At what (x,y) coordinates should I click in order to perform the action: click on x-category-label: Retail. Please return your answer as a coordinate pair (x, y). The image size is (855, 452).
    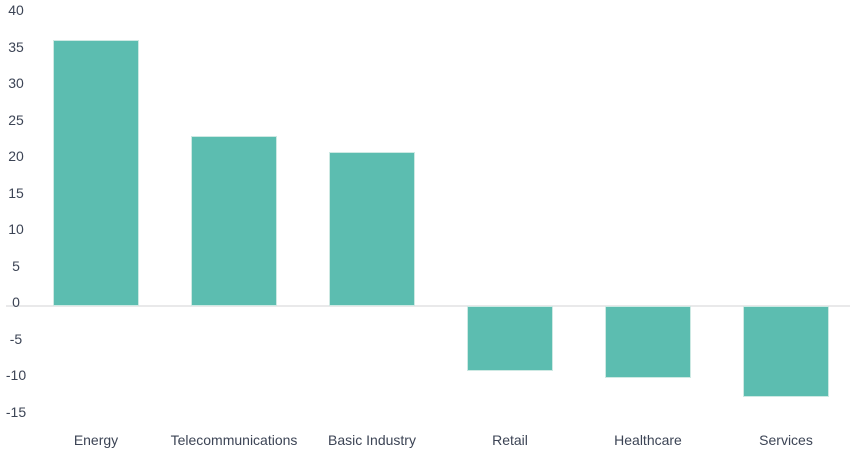
    Looking at the image, I should click on (510, 440).